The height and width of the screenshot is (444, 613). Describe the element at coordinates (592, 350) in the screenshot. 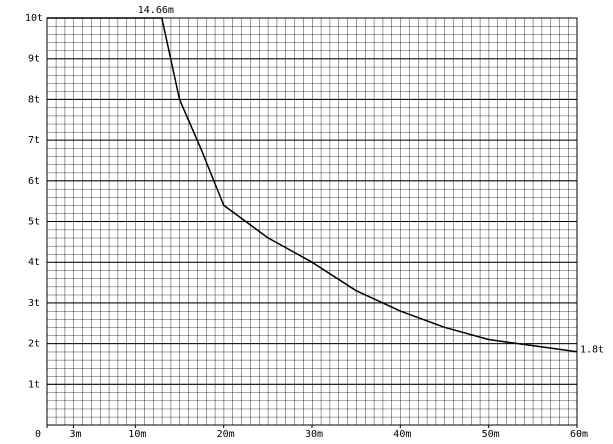

I see `annotation: 1.8t` at that location.